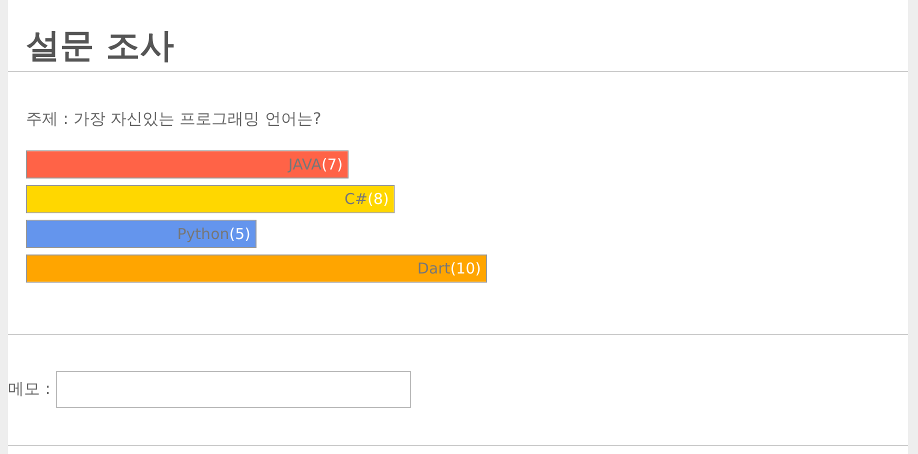 The width and height of the screenshot is (918, 454). Describe the element at coordinates (433, 269) in the screenshot. I see `y-tick-label: Dart` at that location.